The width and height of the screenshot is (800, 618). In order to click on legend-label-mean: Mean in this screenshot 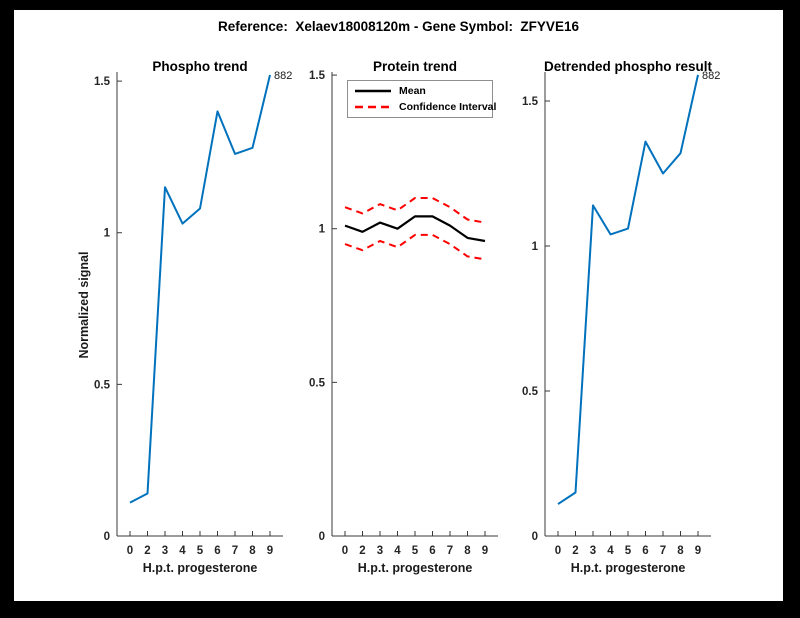, I will do `click(412, 91)`.